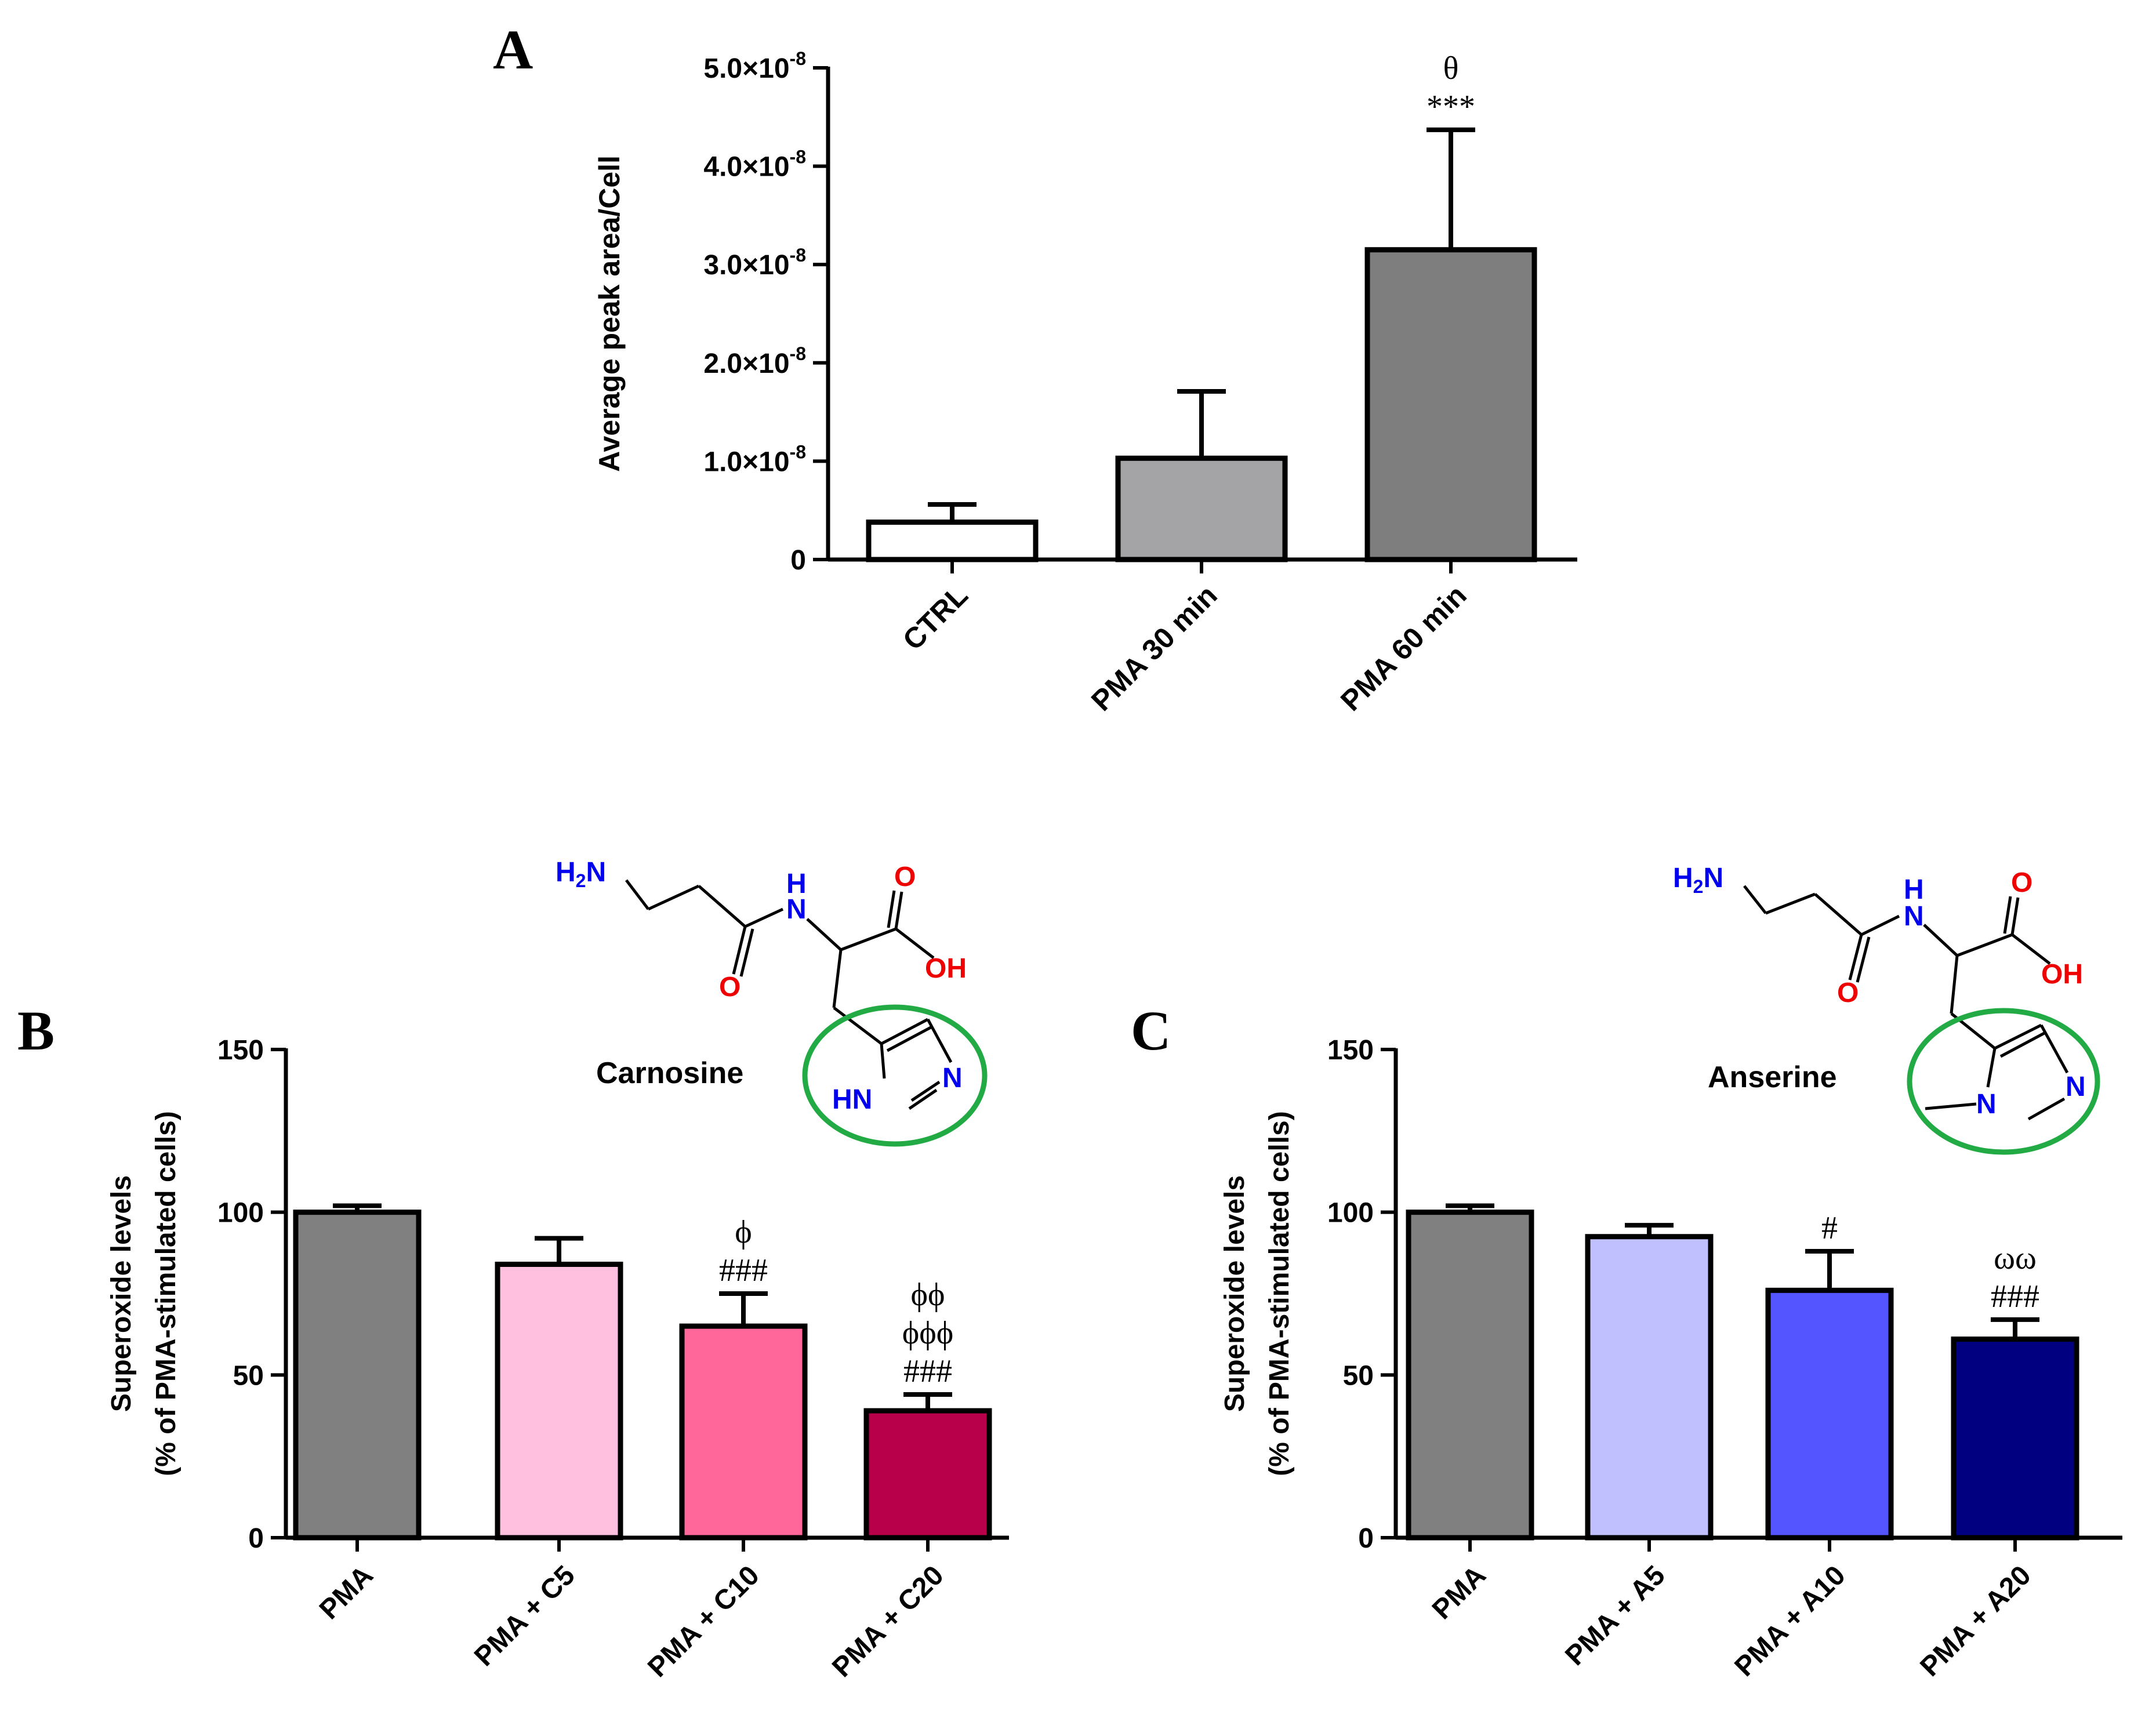 The width and height of the screenshot is (2156, 1736). I want to click on category-label: PMA 60 min, so click(1403, 648).